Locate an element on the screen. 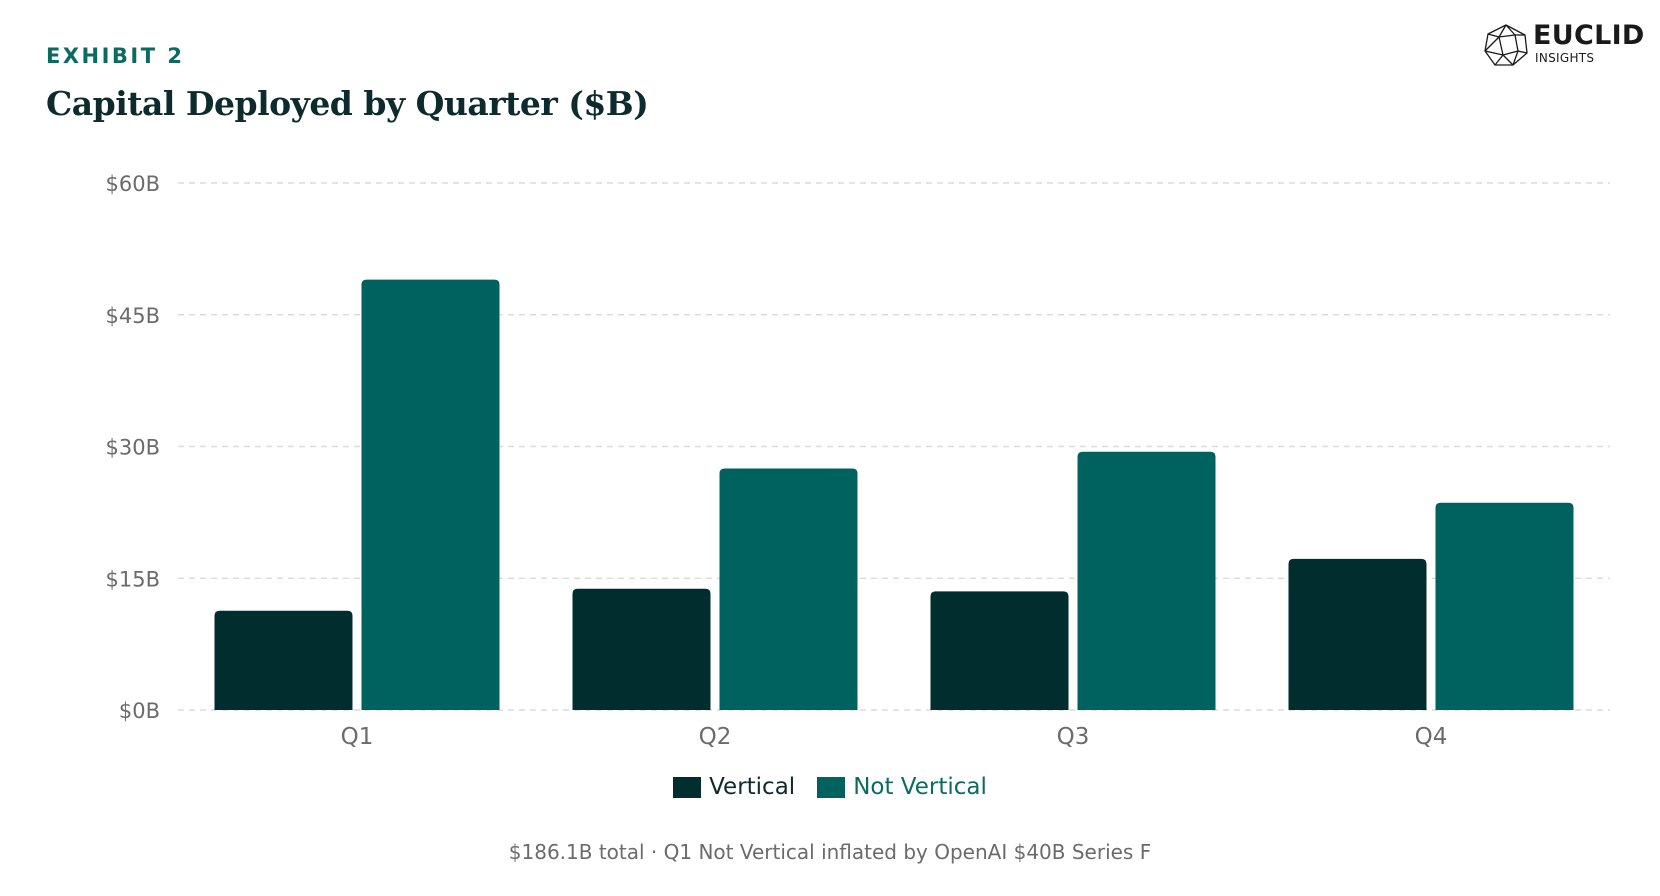  chart-title: Capital Deployed by Quarter ($B) is located at coordinates (347, 103).